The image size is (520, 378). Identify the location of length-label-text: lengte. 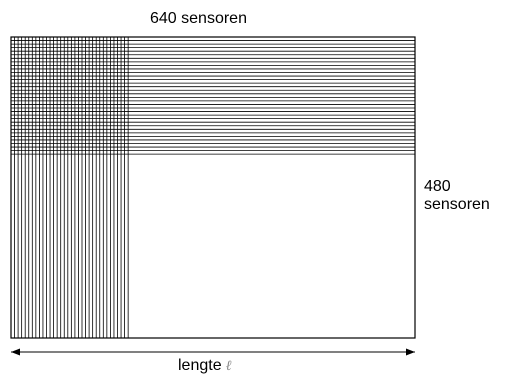
(200, 365).